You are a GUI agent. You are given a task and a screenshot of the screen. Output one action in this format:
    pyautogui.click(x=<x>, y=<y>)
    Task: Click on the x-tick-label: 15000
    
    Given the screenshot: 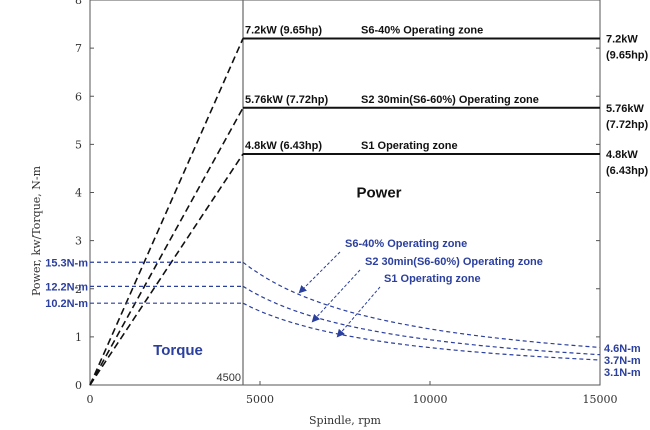 What is the action you would take?
    pyautogui.click(x=600, y=399)
    